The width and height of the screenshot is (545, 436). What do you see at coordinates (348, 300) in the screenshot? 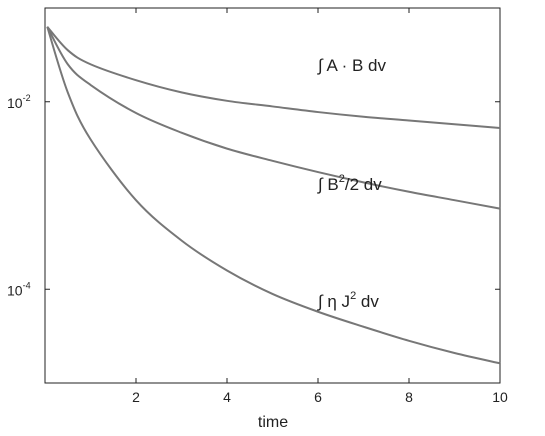
I see `series-label-3: ∫ η J2 dv` at bounding box center [348, 300].